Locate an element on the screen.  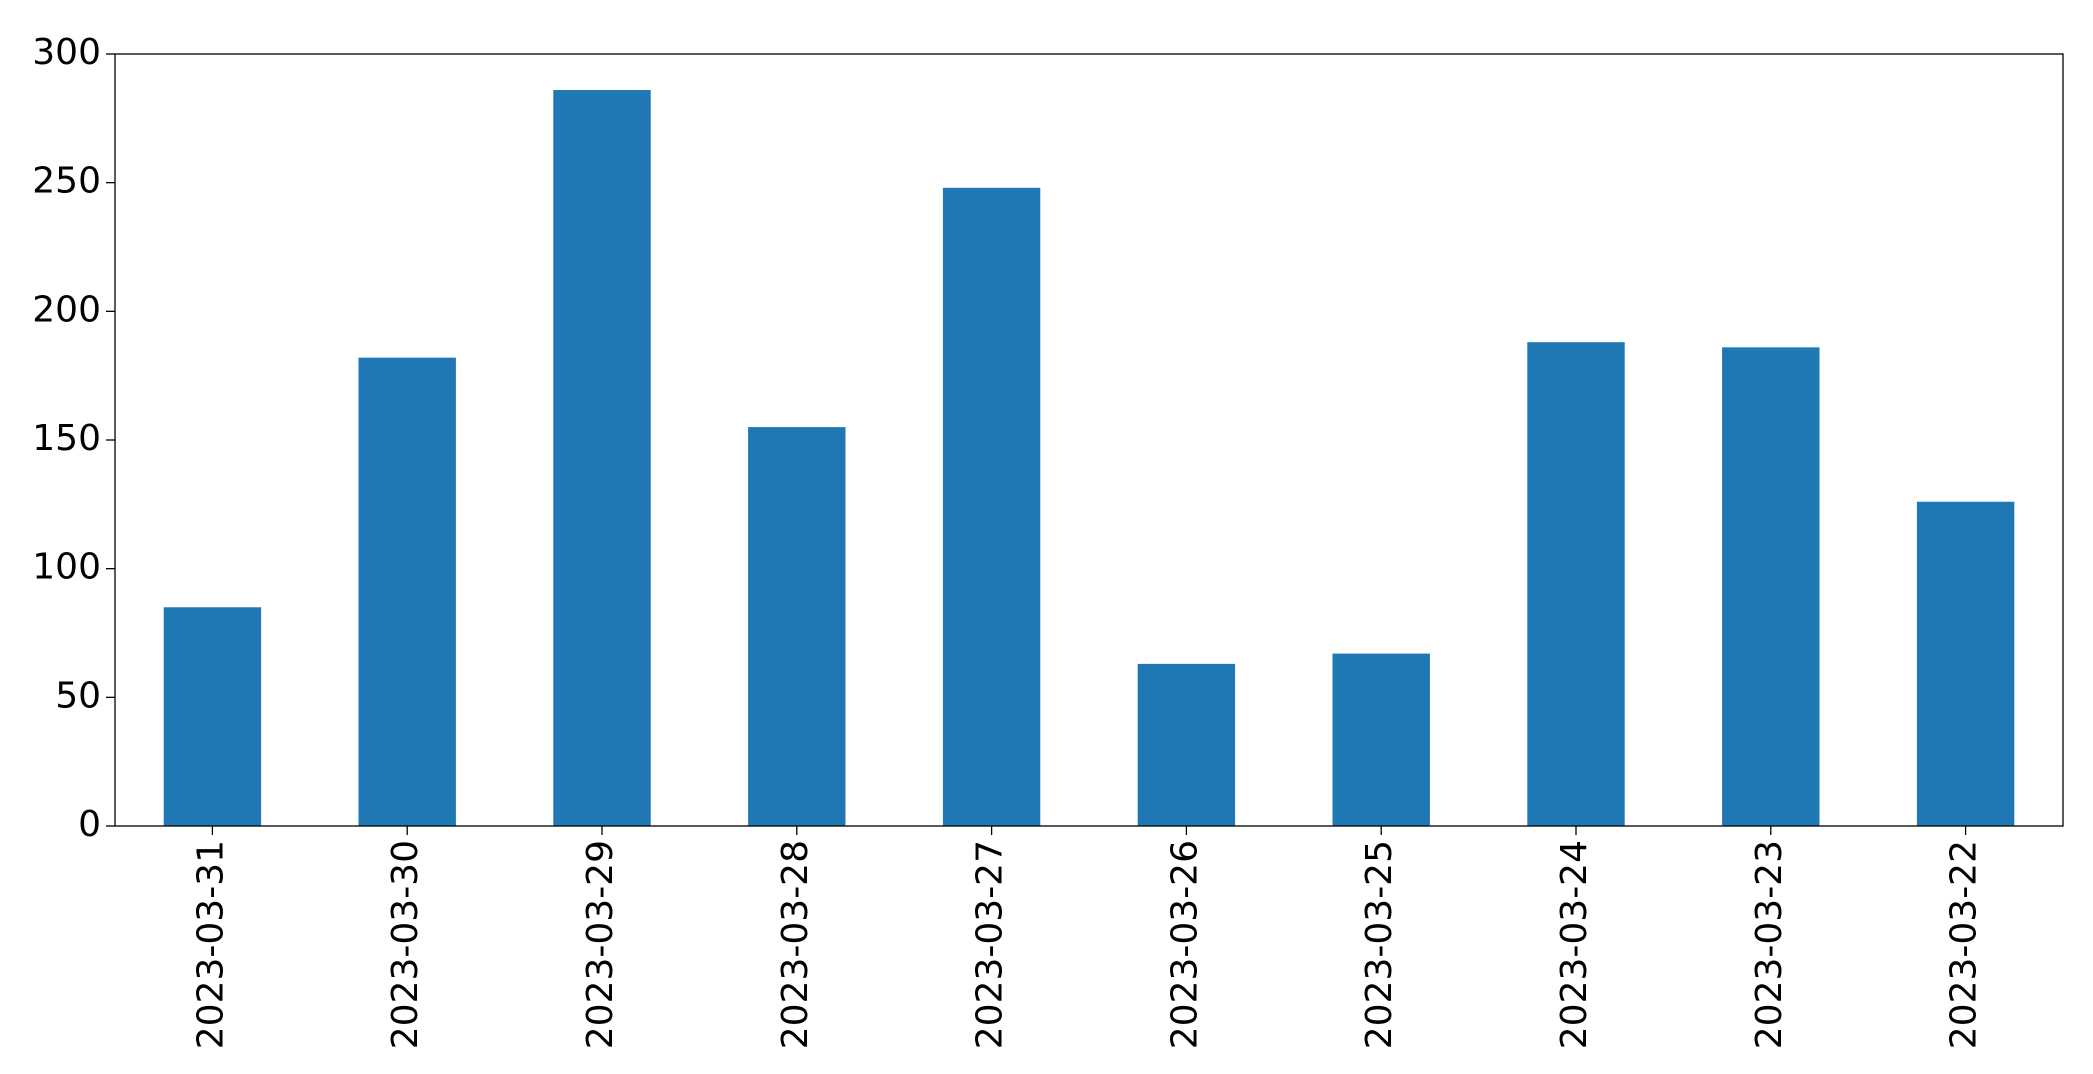
y-tick-label: 150 is located at coordinates (66, 438).